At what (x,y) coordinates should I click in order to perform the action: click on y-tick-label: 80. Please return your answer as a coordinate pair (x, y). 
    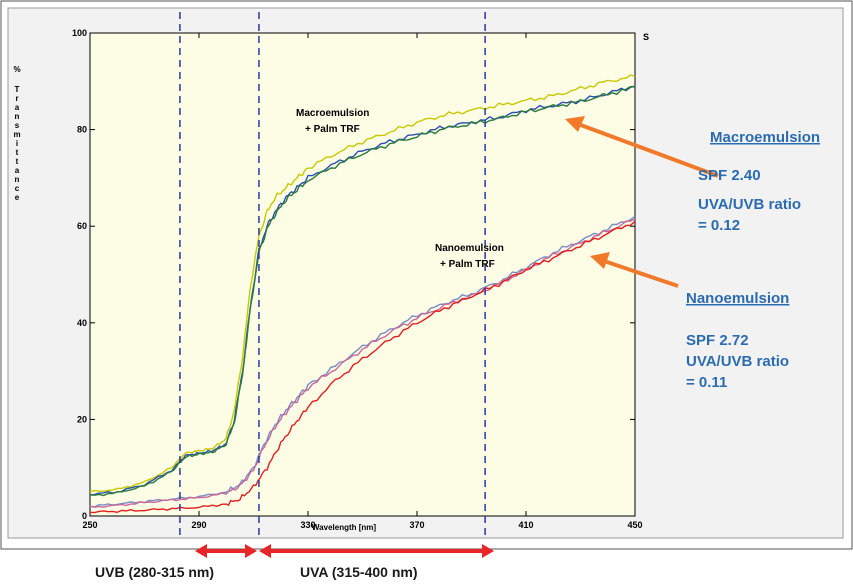
    Looking at the image, I should click on (82, 130).